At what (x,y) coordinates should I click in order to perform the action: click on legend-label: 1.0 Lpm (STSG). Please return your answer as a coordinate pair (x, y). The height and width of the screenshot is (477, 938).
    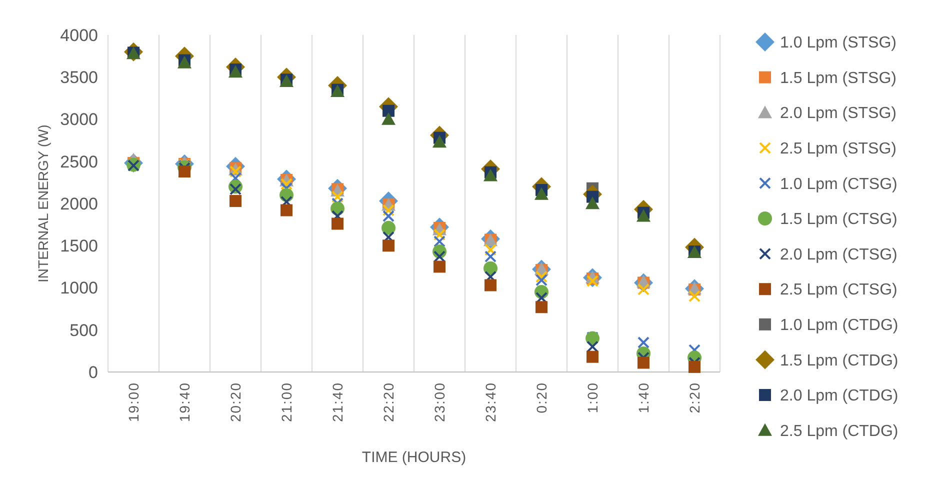
    Looking at the image, I should click on (838, 43).